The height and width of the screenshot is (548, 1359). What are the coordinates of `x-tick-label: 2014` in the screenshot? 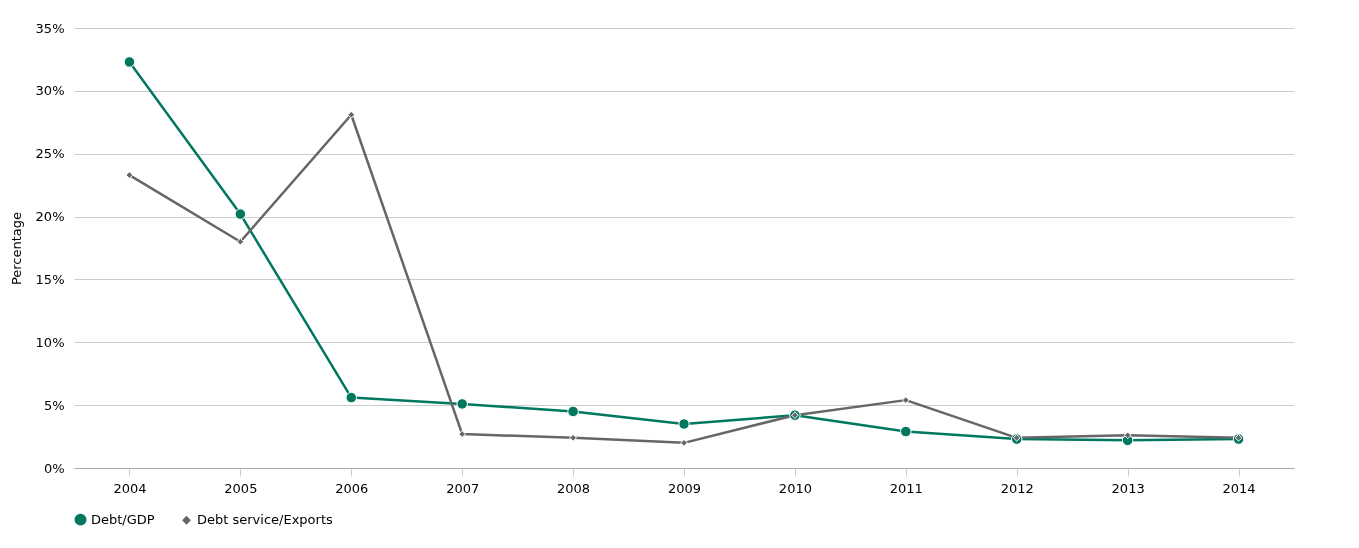 It's located at (1239, 488).